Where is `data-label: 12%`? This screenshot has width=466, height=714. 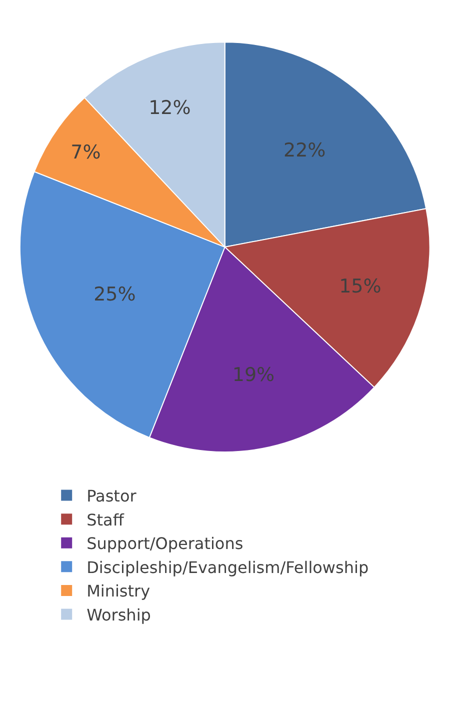
data-label: 12% is located at coordinates (169, 107).